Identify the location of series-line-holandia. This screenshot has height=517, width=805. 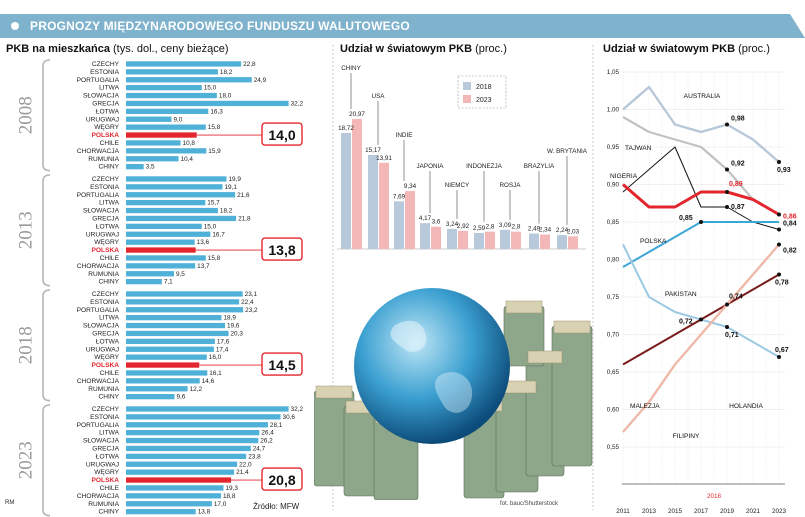
(701, 301).